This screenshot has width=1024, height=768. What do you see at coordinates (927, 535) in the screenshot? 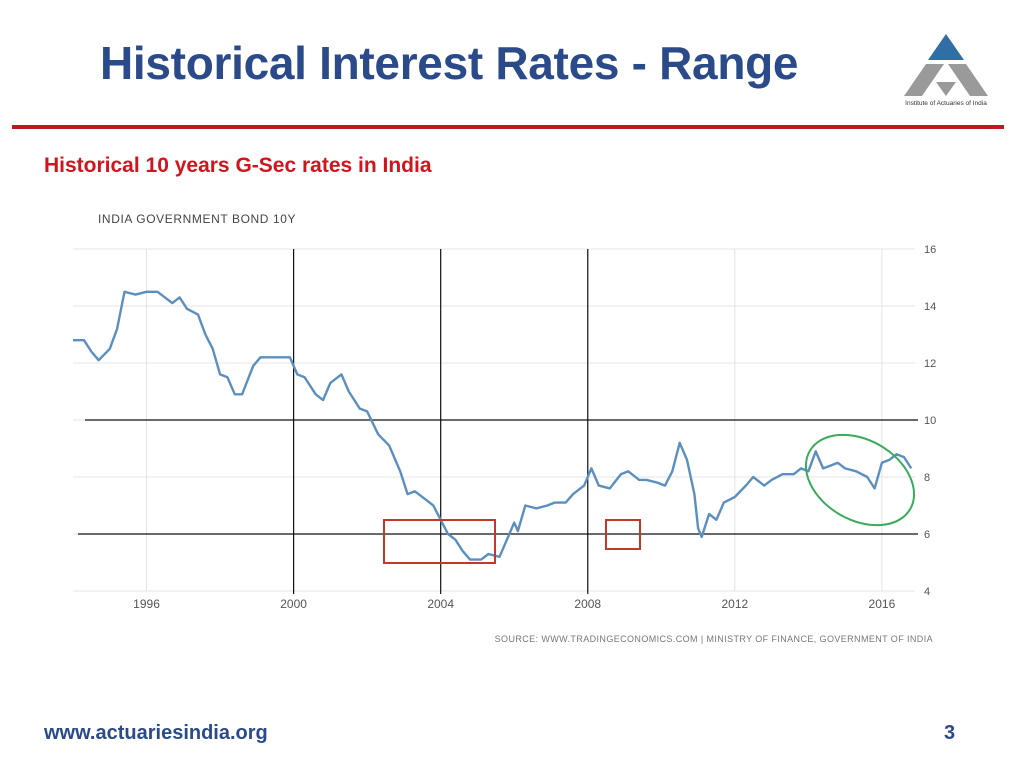
I see `y-tick-label-6: 6` at bounding box center [927, 535].